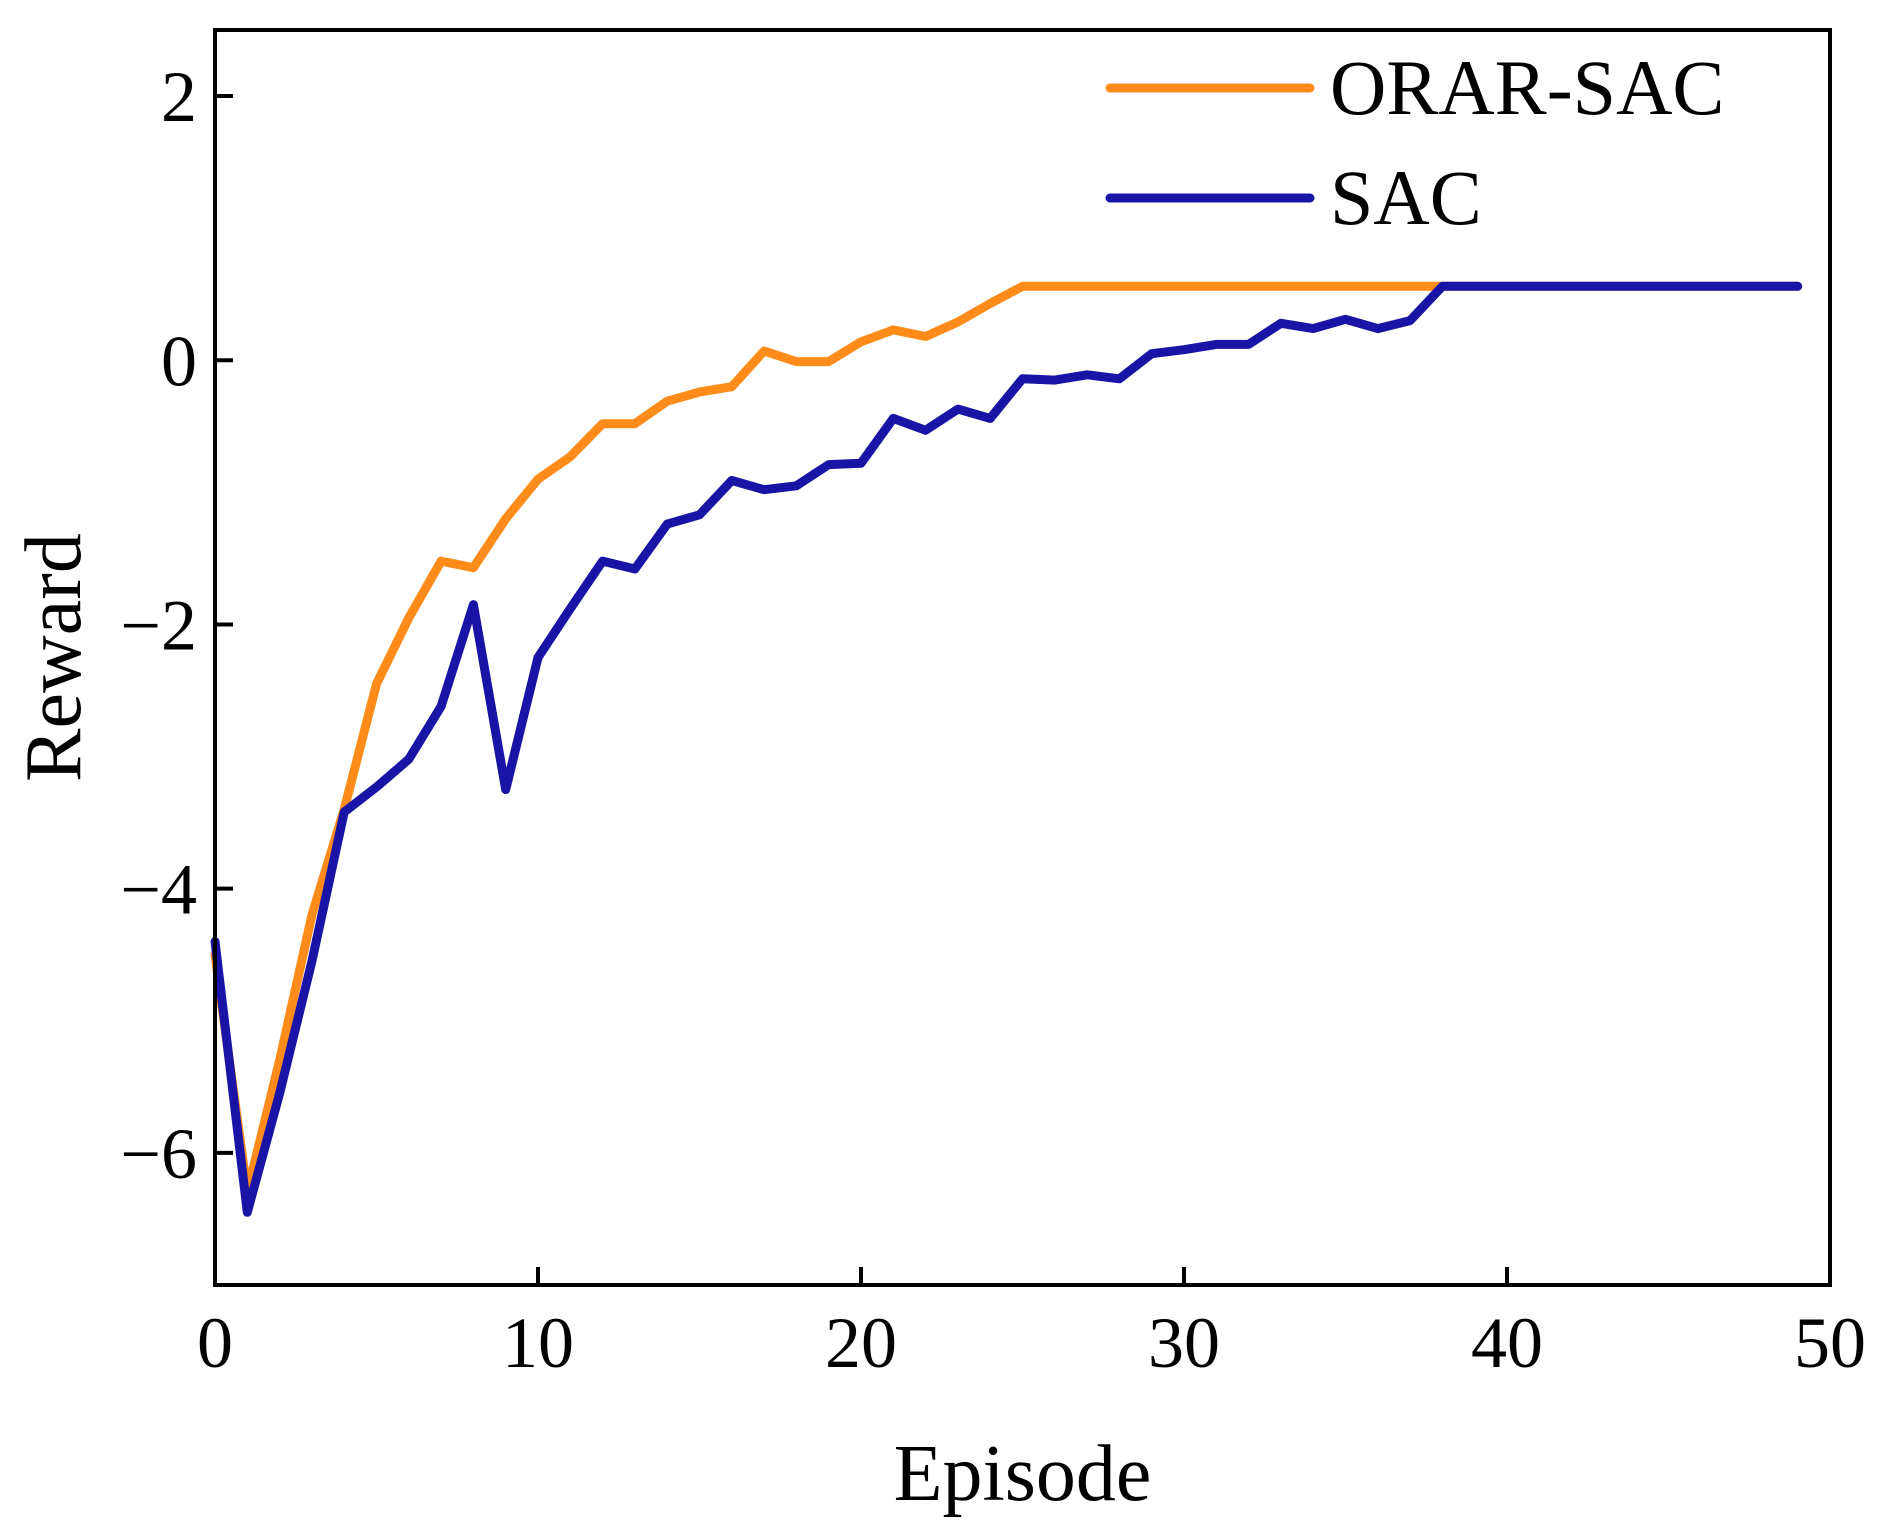 Image resolution: width=1880 pixels, height=1529 pixels. Describe the element at coordinates (1414, 142) in the screenshot. I see `legend: ORAR-SAC SAC` at that location.